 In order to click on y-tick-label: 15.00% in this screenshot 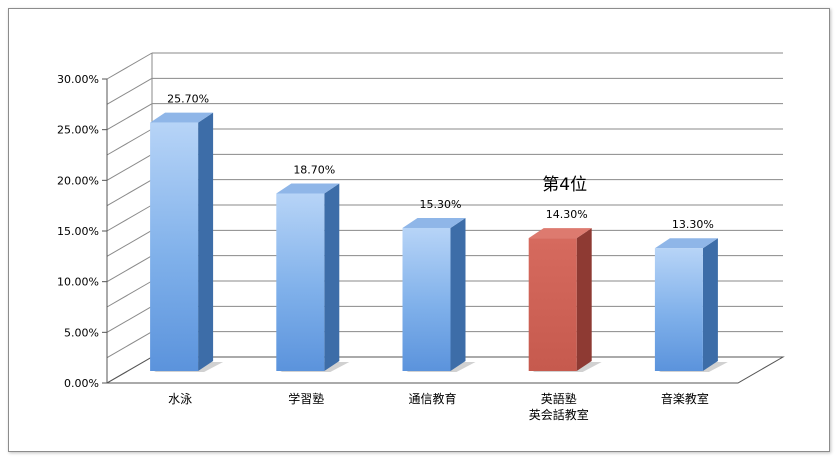, I will do `click(78, 231)`.